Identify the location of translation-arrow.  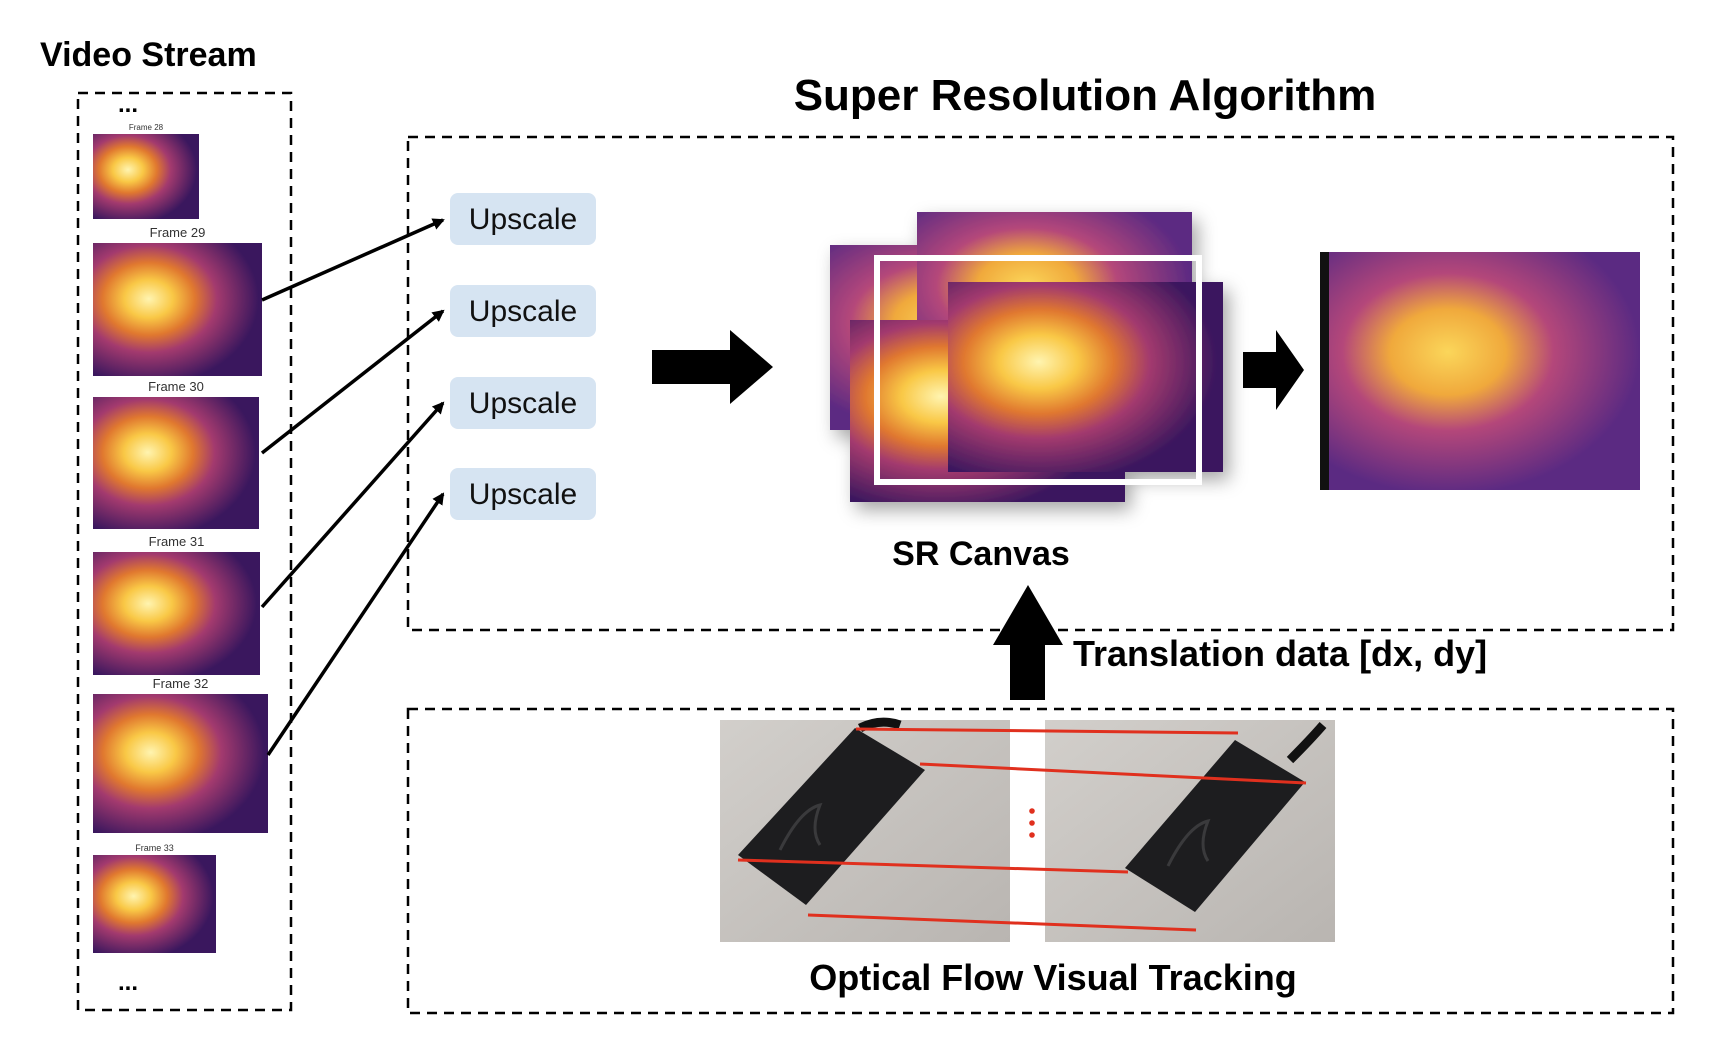
(1028, 642).